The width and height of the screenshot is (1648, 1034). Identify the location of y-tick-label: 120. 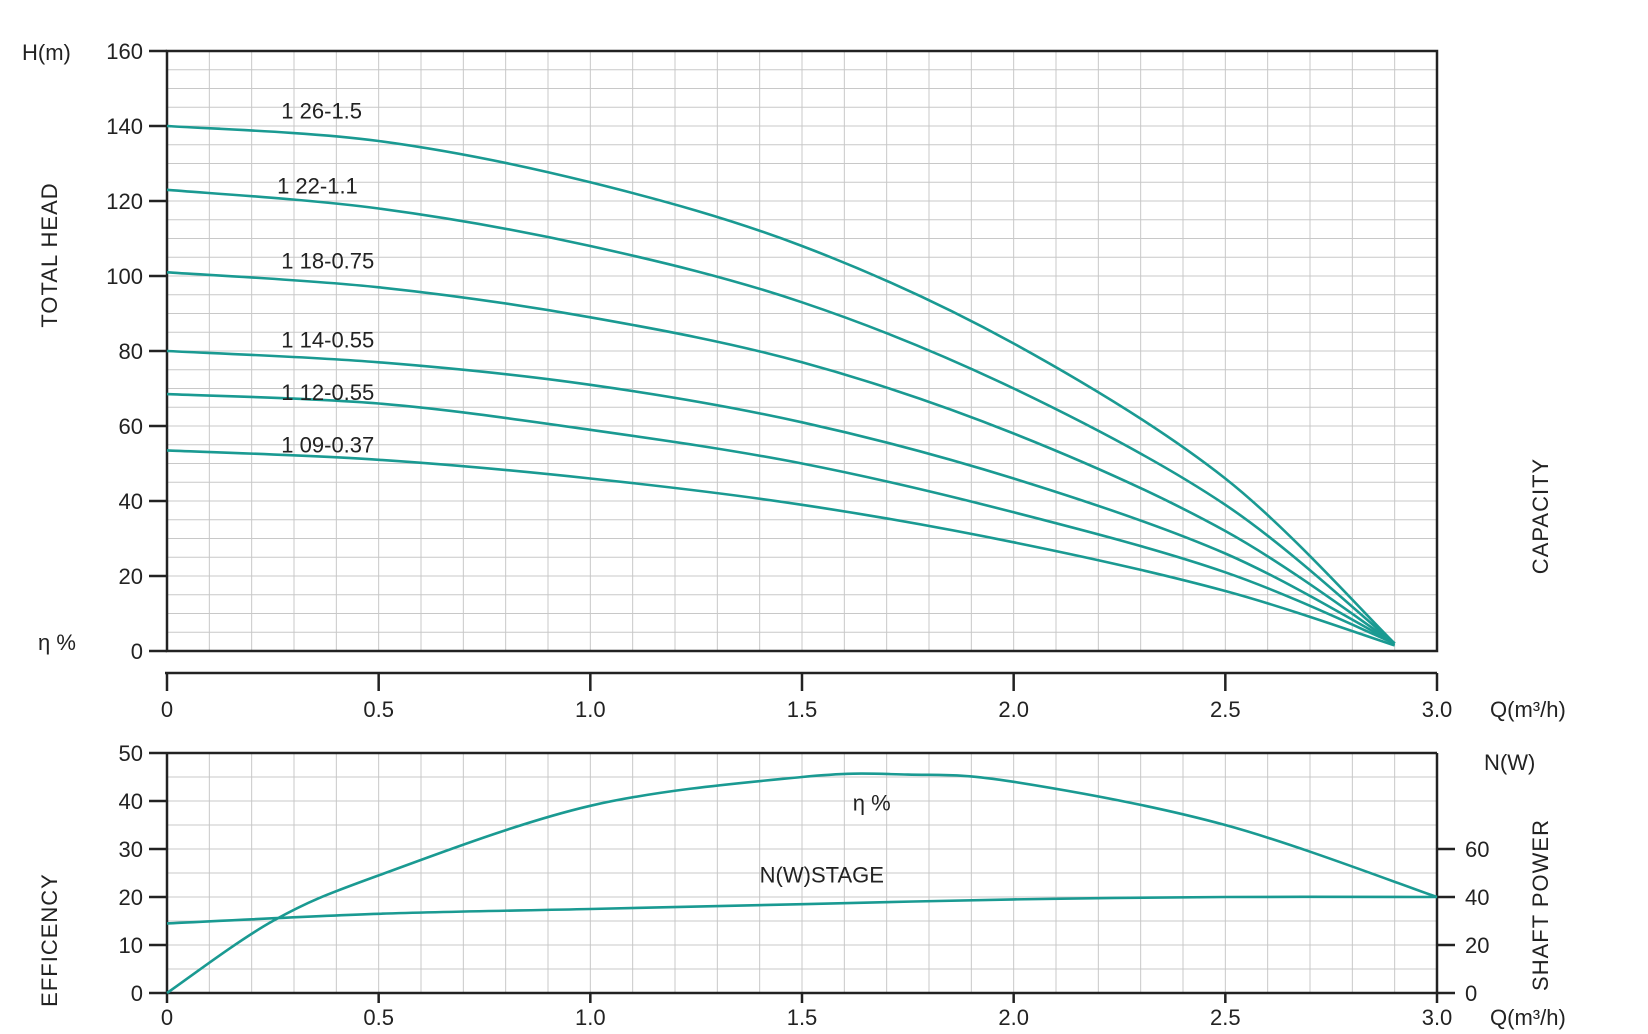
(124, 201).